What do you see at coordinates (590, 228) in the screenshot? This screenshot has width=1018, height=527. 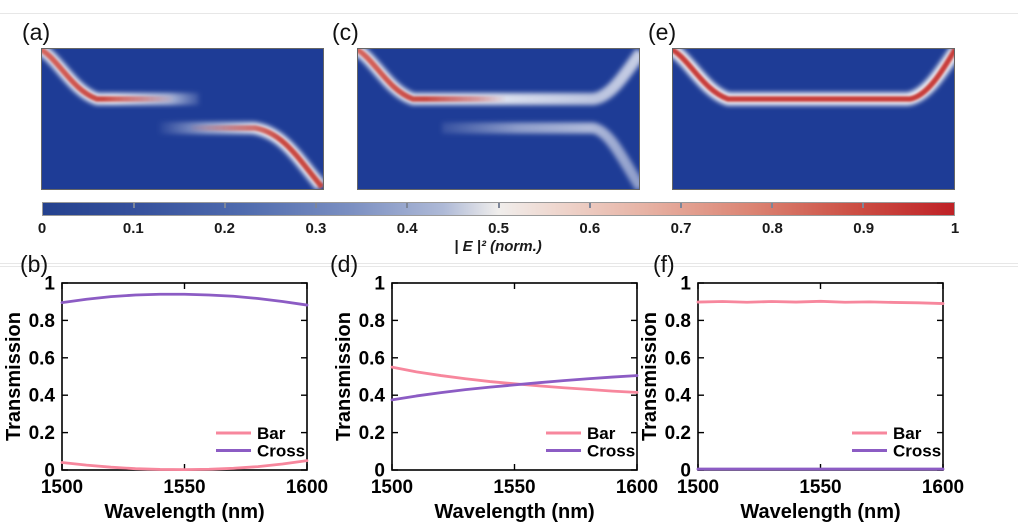 I see `colorbar-tick-label: 0.6` at bounding box center [590, 228].